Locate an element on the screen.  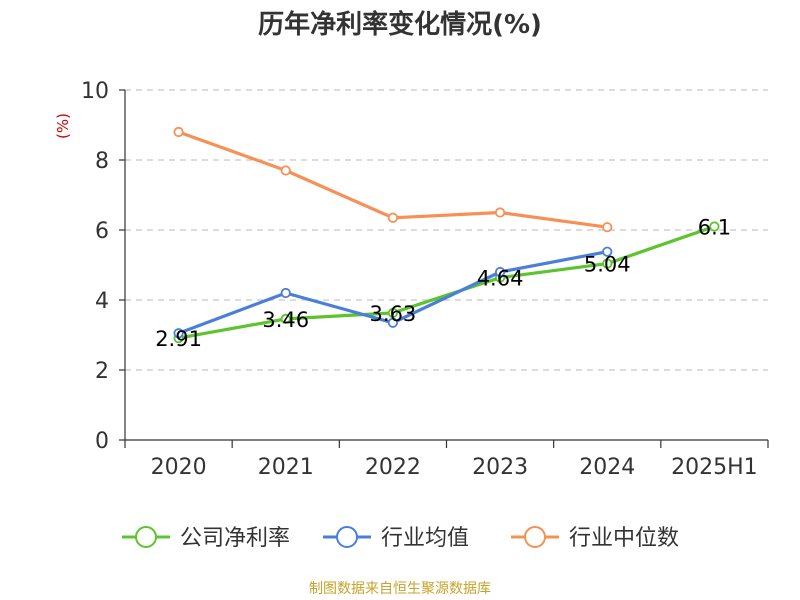
data-label: 3.46 is located at coordinates (285, 320).